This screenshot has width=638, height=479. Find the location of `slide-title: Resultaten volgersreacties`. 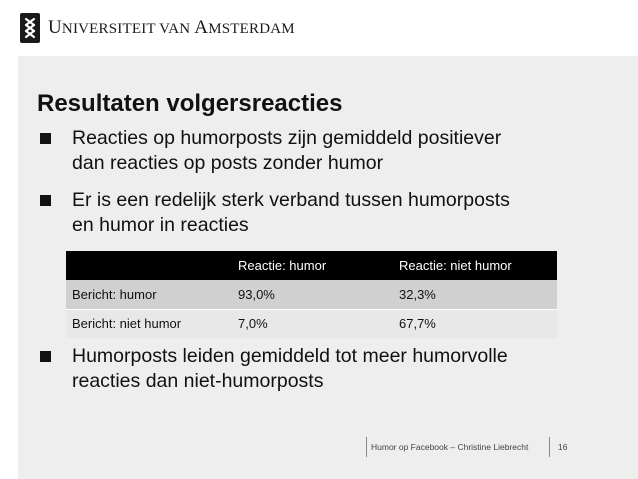

slide-title: Resultaten volgersreacties is located at coordinates (190, 103).